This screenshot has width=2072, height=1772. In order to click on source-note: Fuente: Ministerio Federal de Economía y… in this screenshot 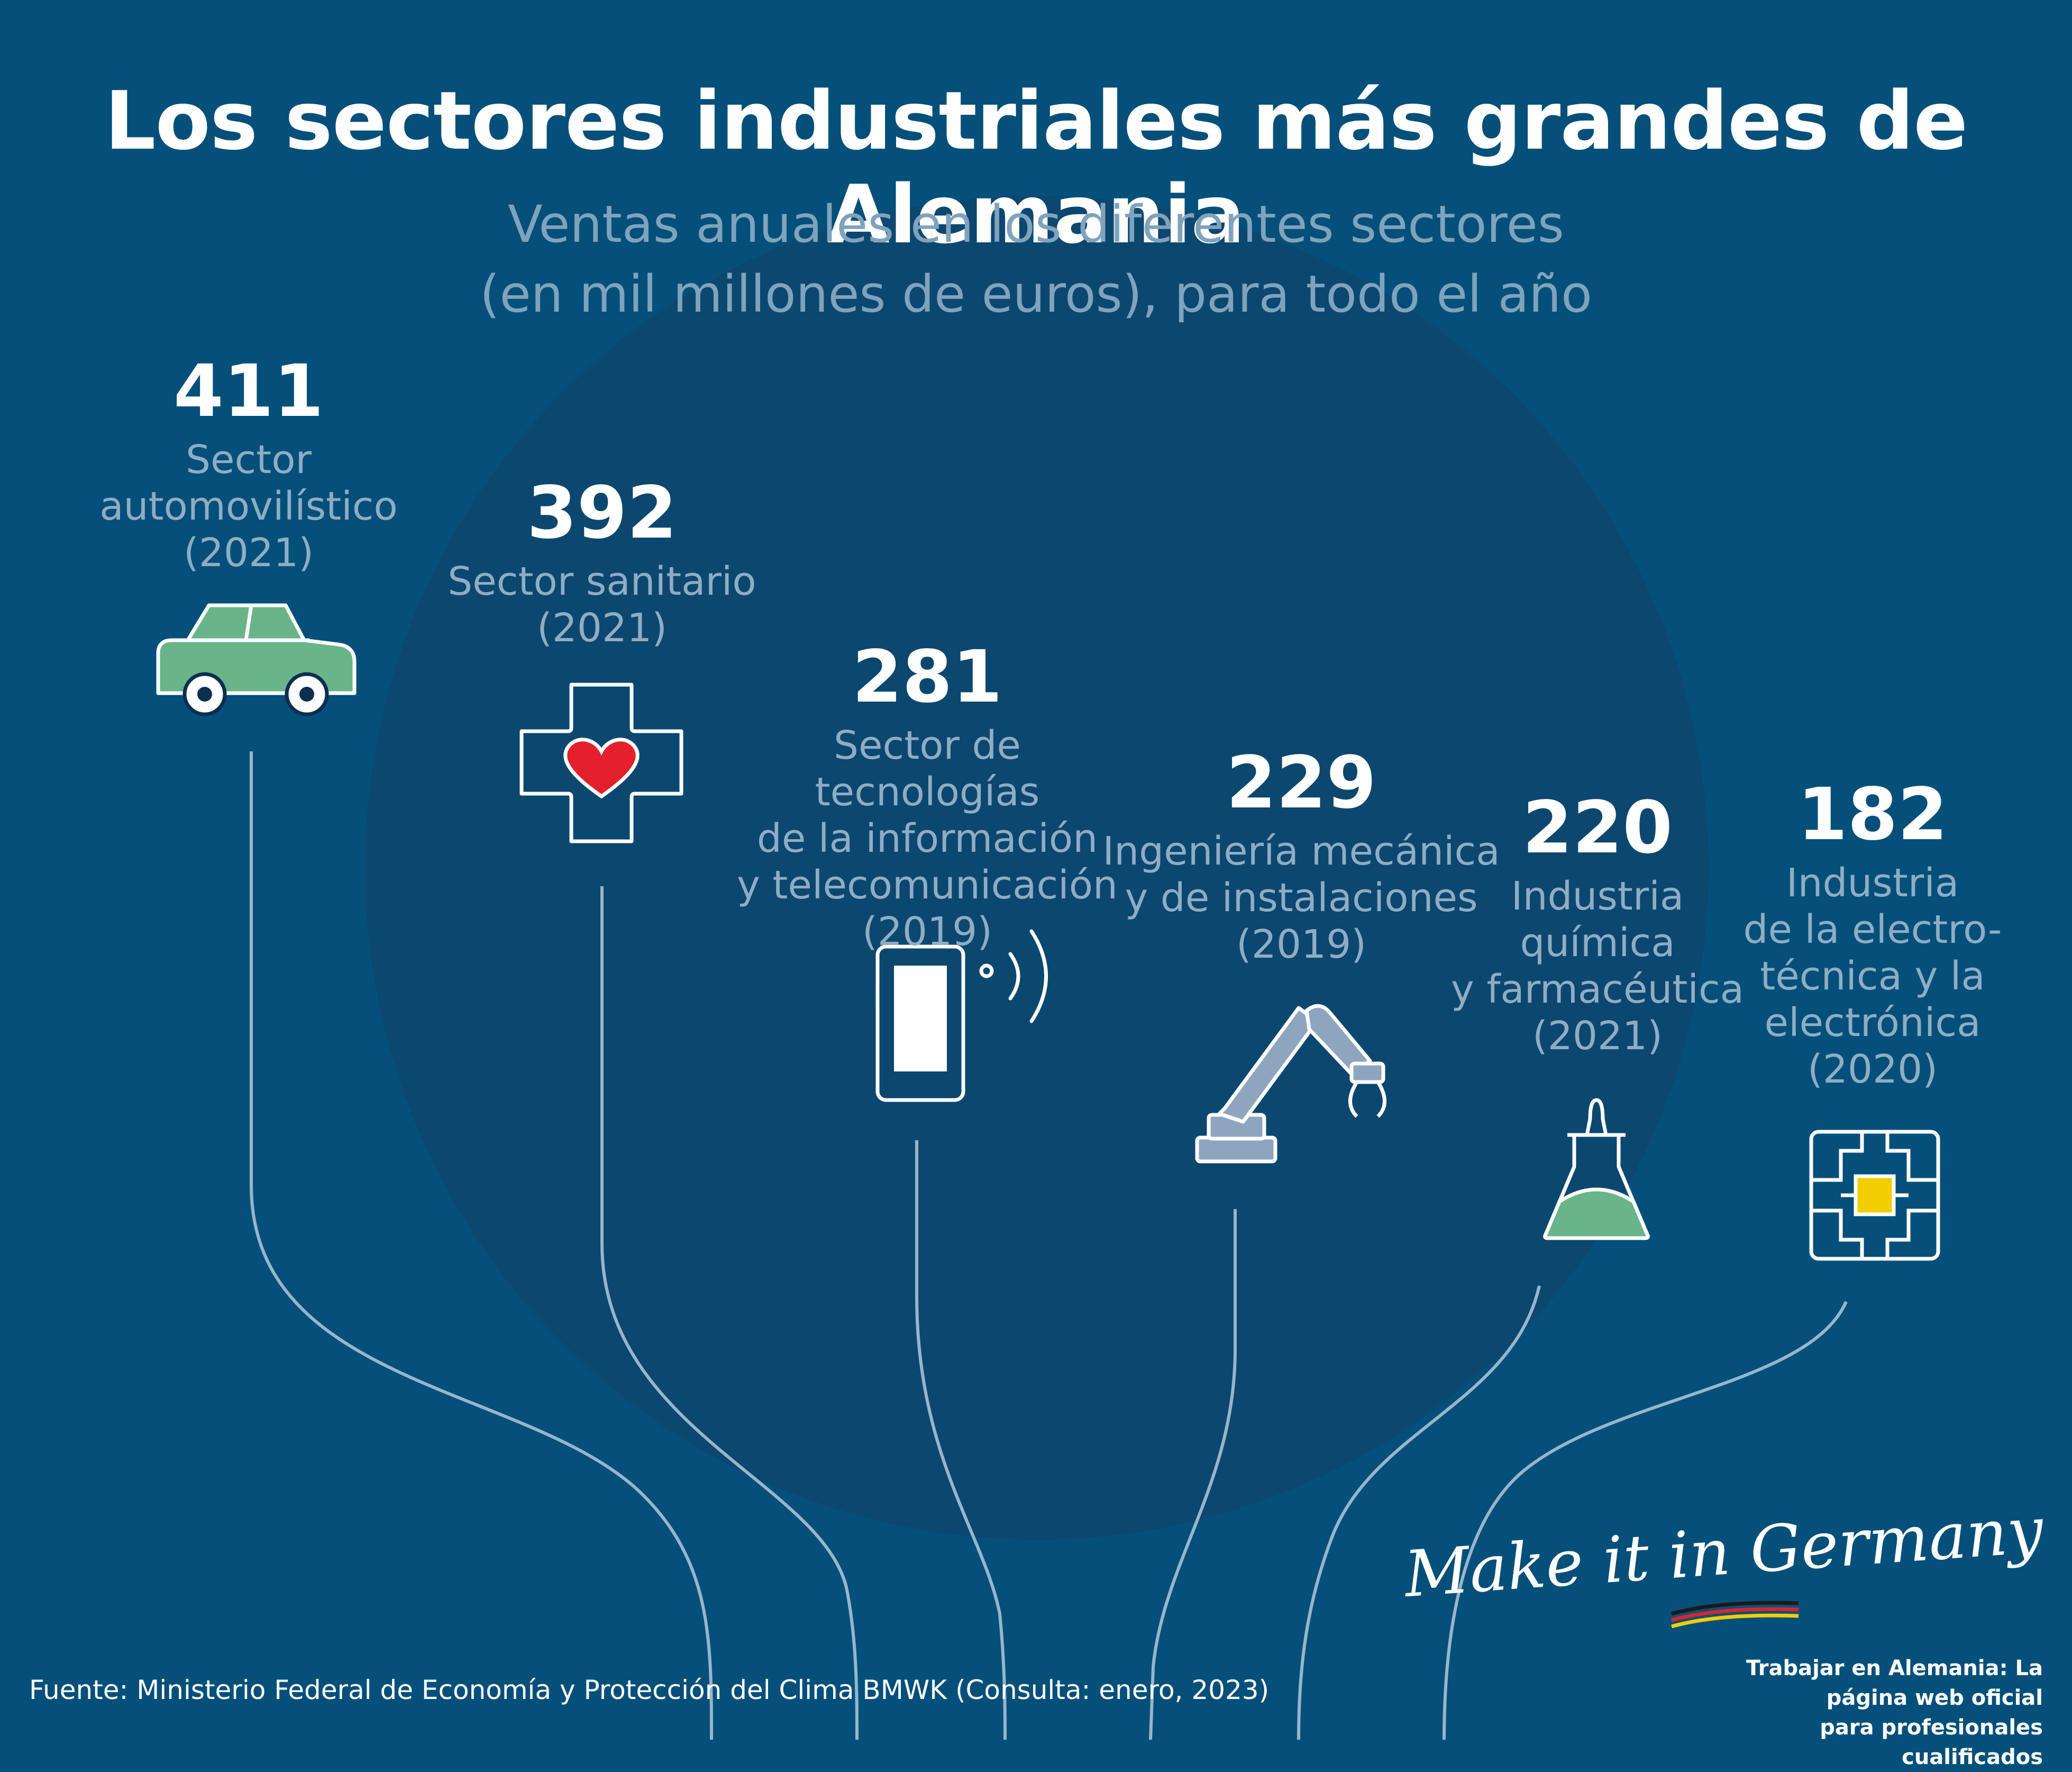, I will do `click(650, 1690)`.